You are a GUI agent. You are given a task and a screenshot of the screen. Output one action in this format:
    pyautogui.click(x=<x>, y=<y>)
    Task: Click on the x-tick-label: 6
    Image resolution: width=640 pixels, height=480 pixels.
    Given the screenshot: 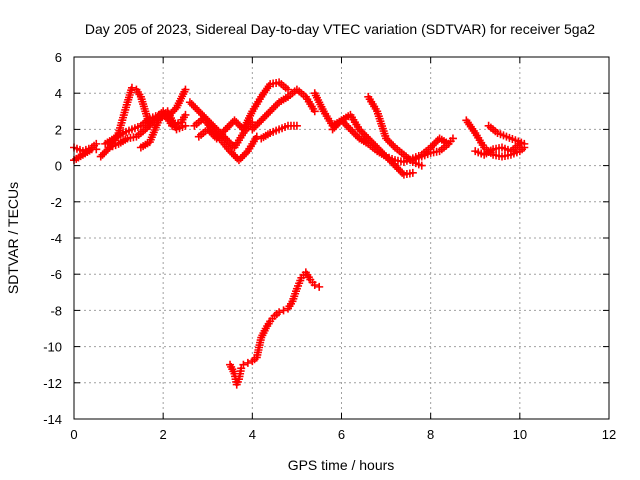 What is the action you would take?
    pyautogui.click(x=341, y=434)
    